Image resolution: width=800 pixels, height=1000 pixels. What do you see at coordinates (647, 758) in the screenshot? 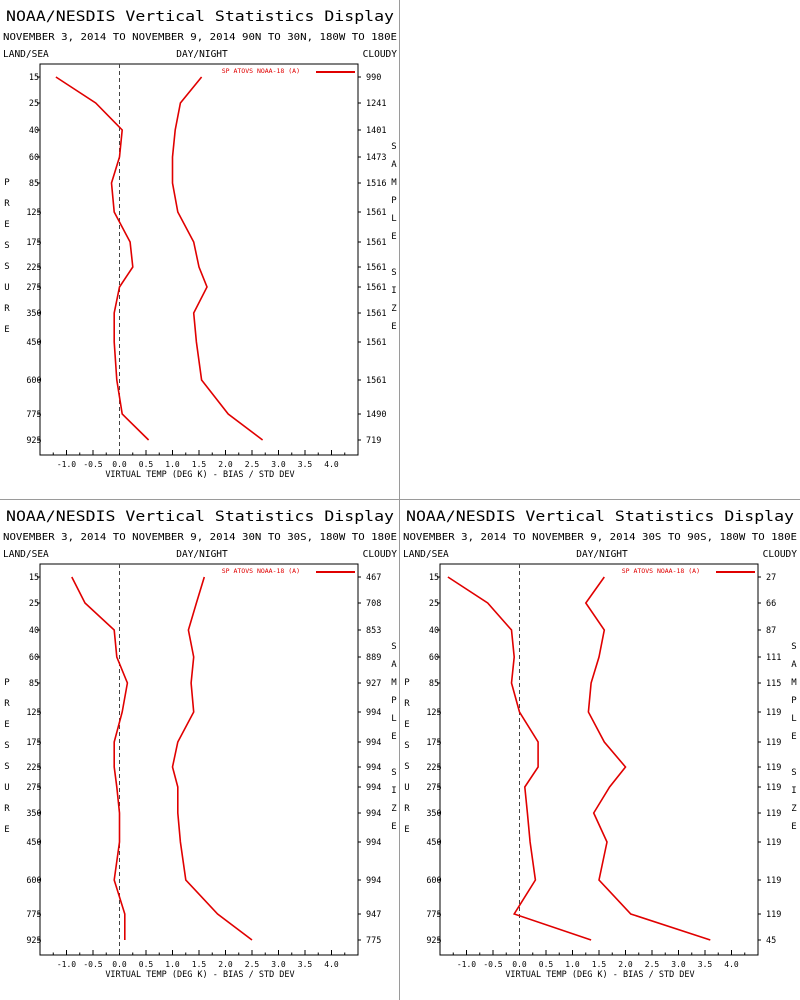
I see `std-dev-series-line` at bounding box center [647, 758].